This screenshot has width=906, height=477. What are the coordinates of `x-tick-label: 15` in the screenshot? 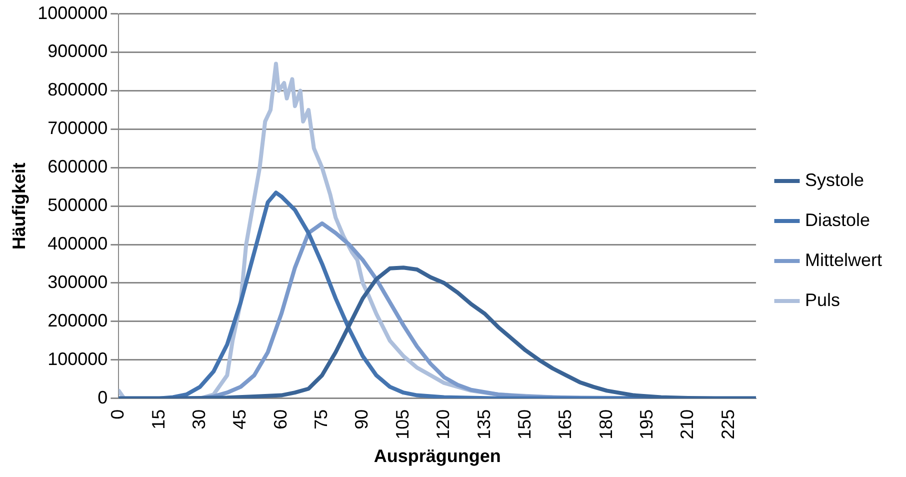 It's located at (158, 419).